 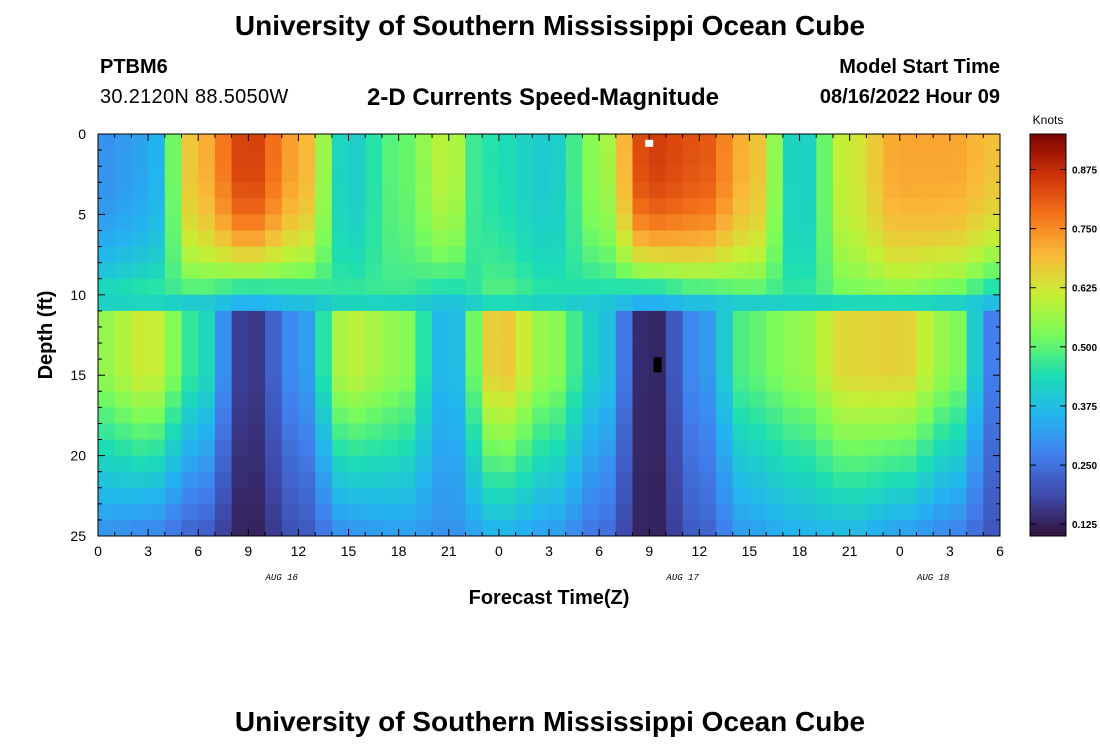 I want to click on x-tick-label: 3, so click(x=950, y=551).